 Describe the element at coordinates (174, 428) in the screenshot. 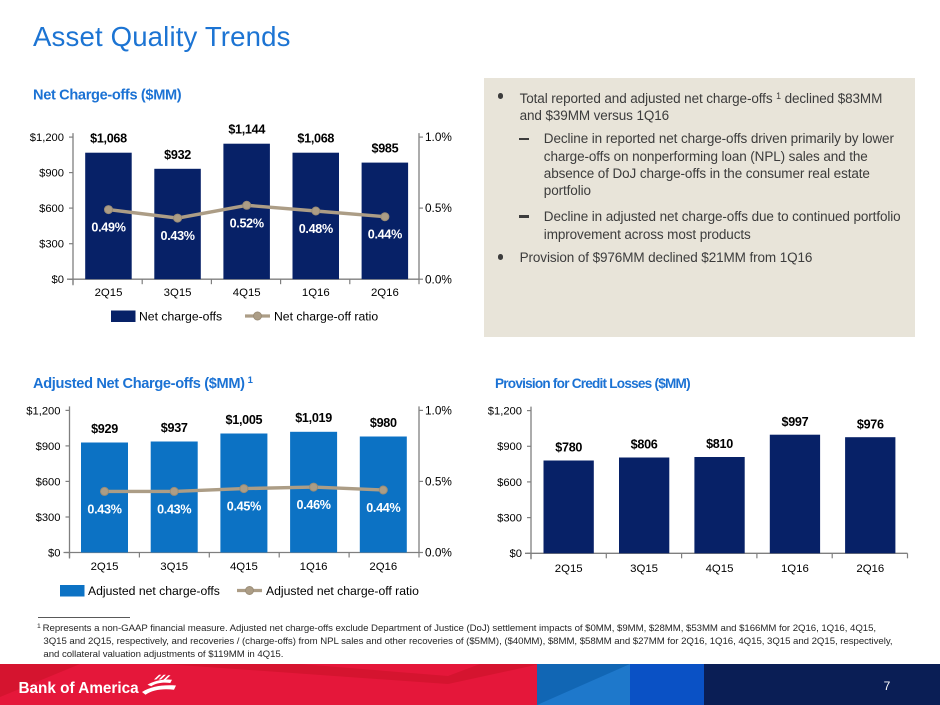

I see `svg-text: $937` at that location.